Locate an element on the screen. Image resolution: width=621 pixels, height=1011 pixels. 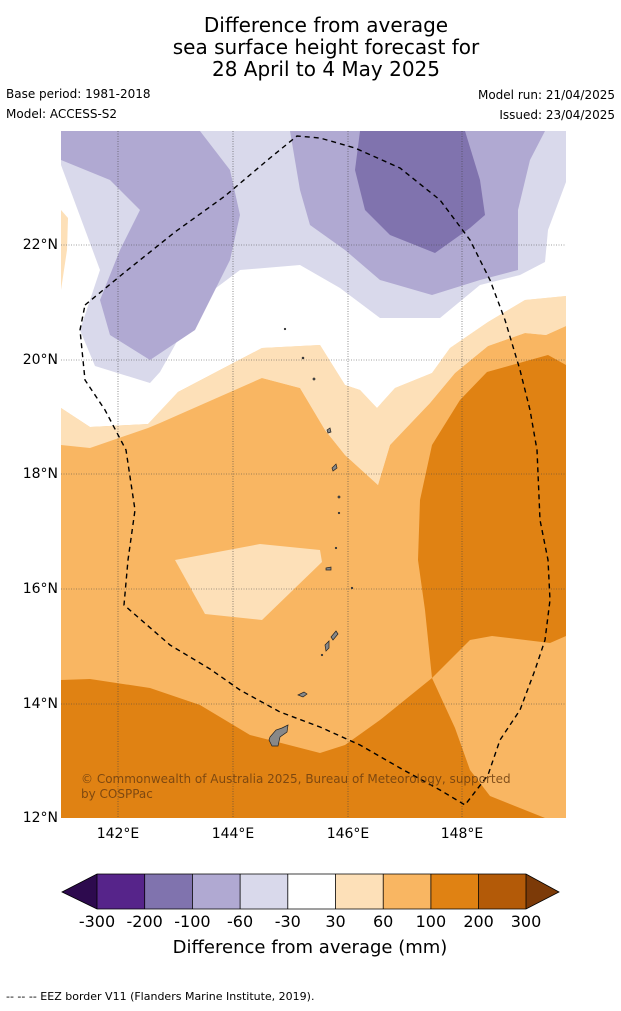
agrihan-island is located at coordinates (329, 430).